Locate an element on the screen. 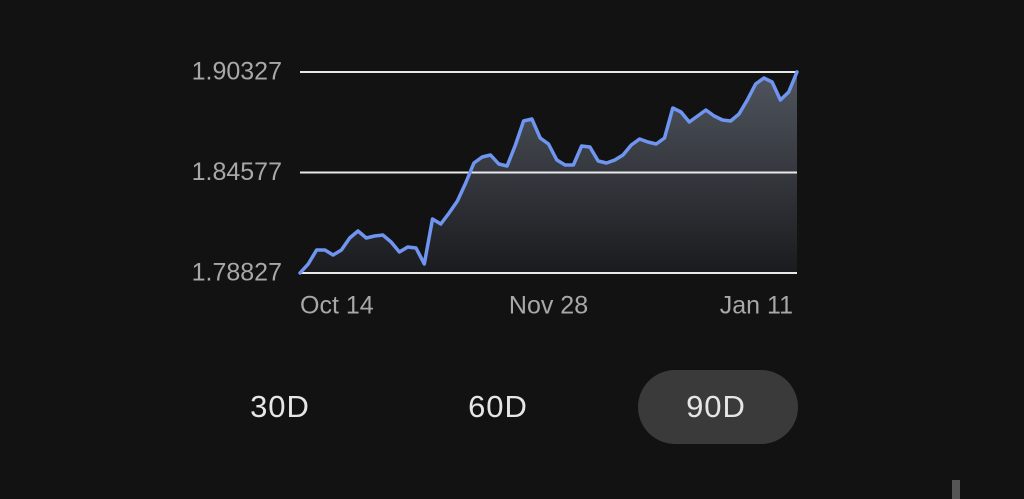  x-tick-label: Jan 11 is located at coordinates (756, 306).